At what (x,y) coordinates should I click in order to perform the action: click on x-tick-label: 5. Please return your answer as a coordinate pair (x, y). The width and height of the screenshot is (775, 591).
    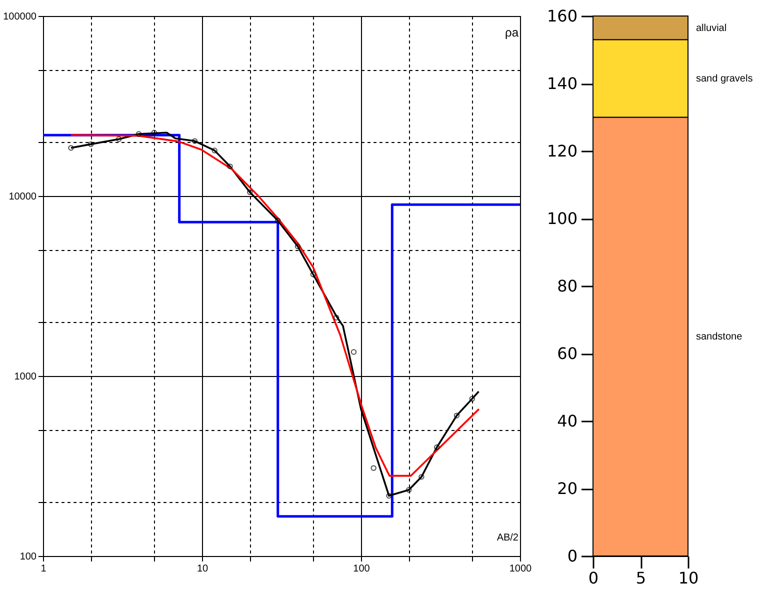
    Looking at the image, I should click on (641, 578).